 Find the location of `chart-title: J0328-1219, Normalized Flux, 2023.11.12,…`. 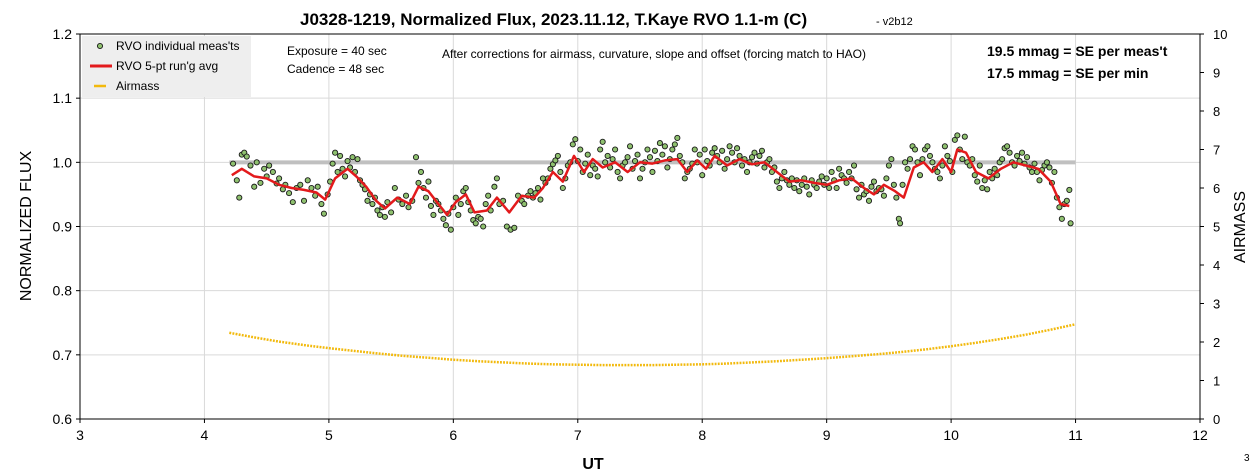

chart-title: J0328-1219, Normalized Flux, 2023.11.12,… is located at coordinates (553, 19).